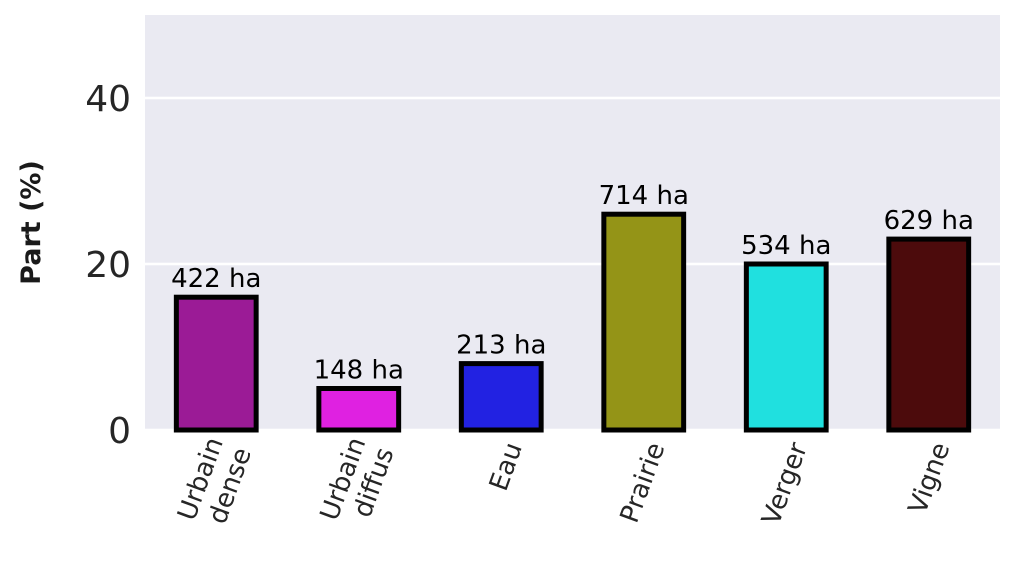 The height and width of the screenshot is (574, 1017). I want to click on bar-value-label: 534 ha, so click(786, 246).